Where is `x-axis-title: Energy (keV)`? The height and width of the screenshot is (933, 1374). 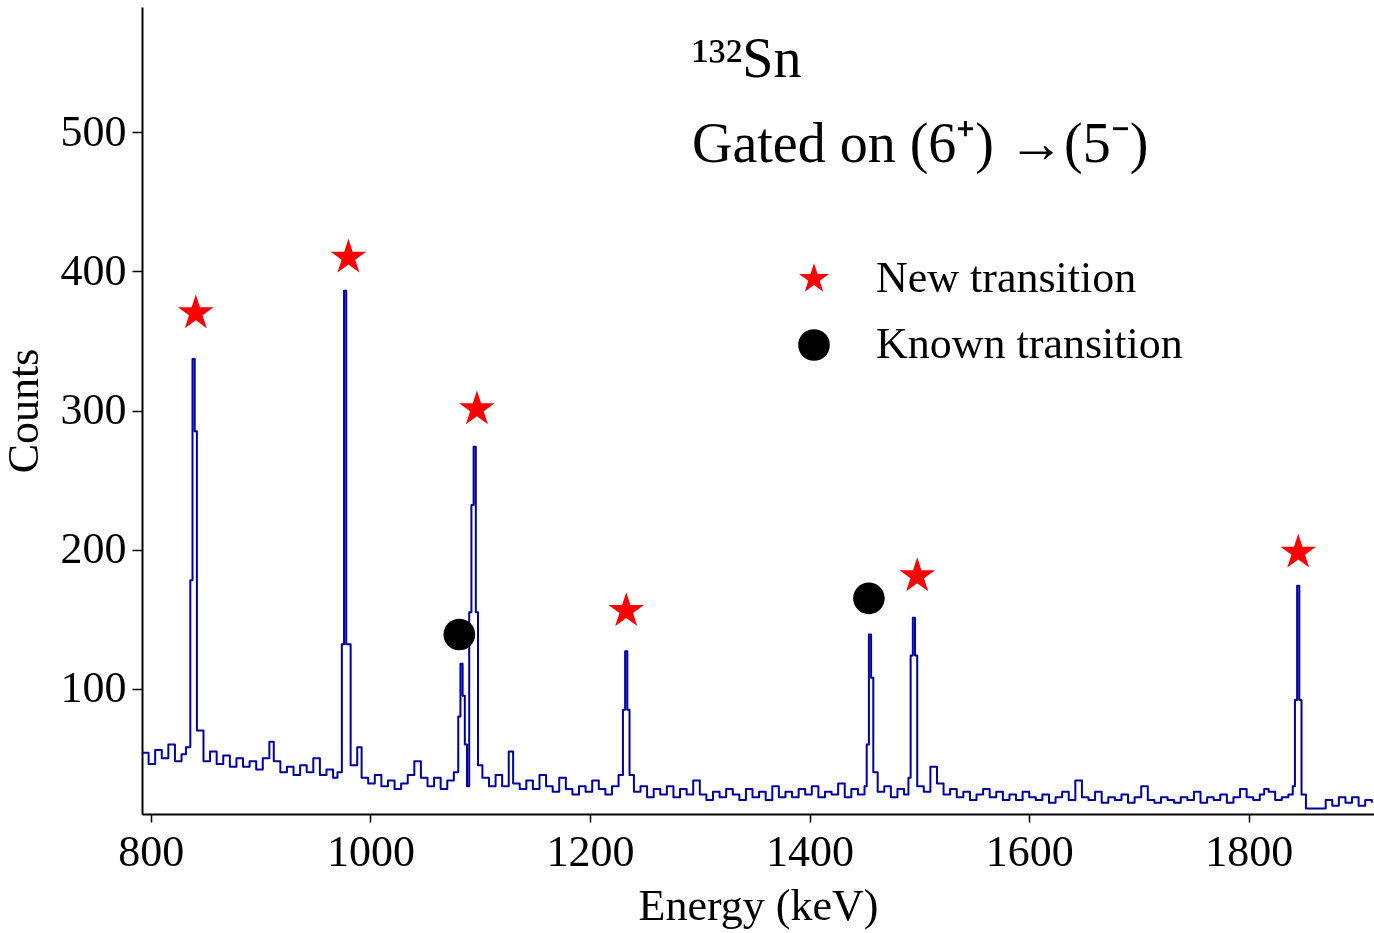
x-axis-title: Energy (keV) is located at coordinates (758, 905).